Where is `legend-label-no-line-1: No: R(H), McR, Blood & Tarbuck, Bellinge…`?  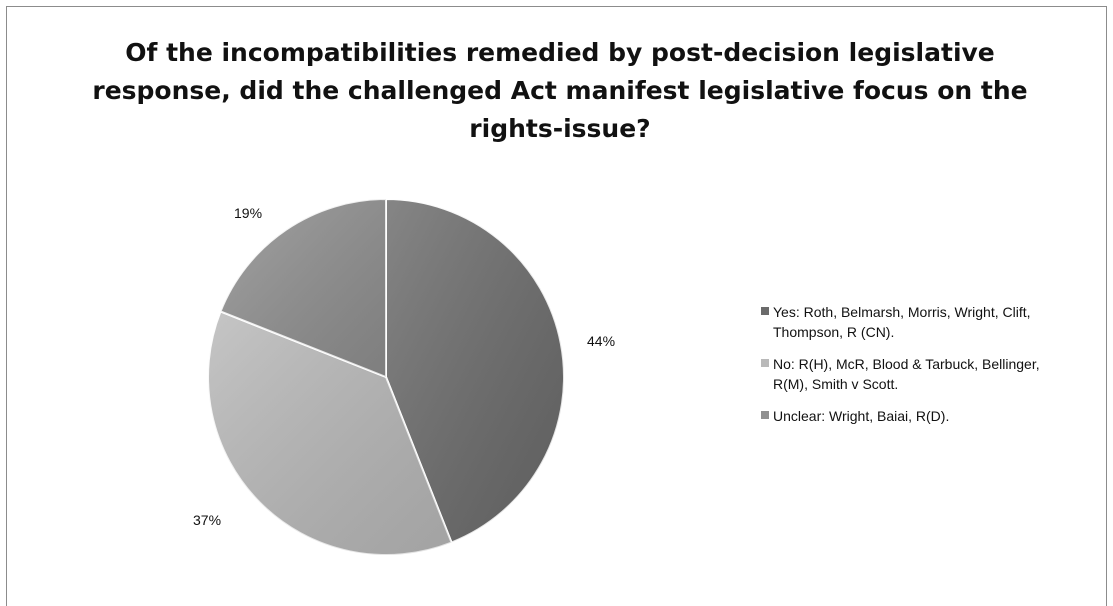 legend-label-no-line-1: No: R(H), McR, Blood & Tarbuck, Bellinge… is located at coordinates (906, 364).